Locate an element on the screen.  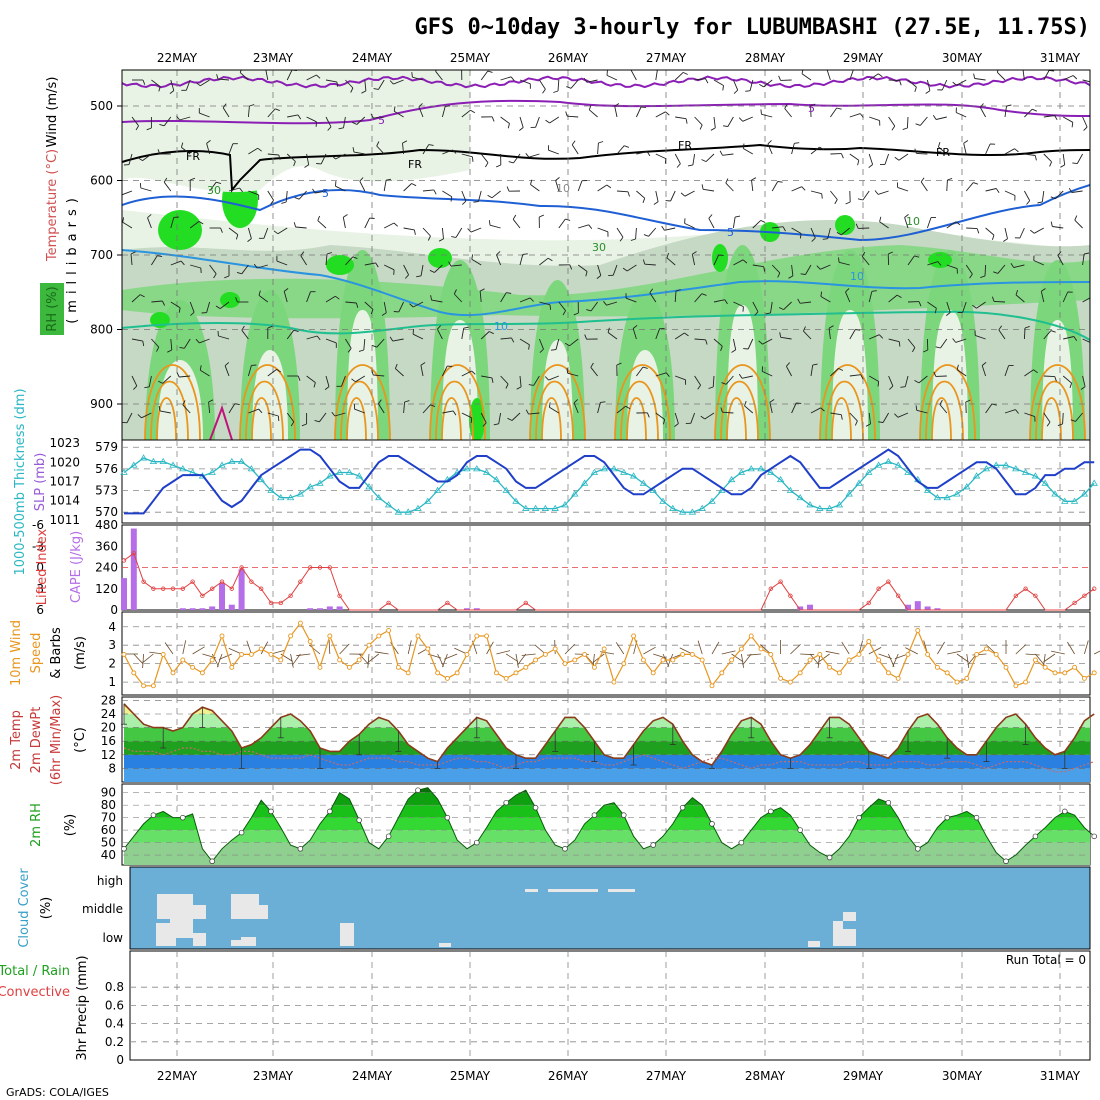
rh-tick-label: 70 is located at coordinates (108, 818).